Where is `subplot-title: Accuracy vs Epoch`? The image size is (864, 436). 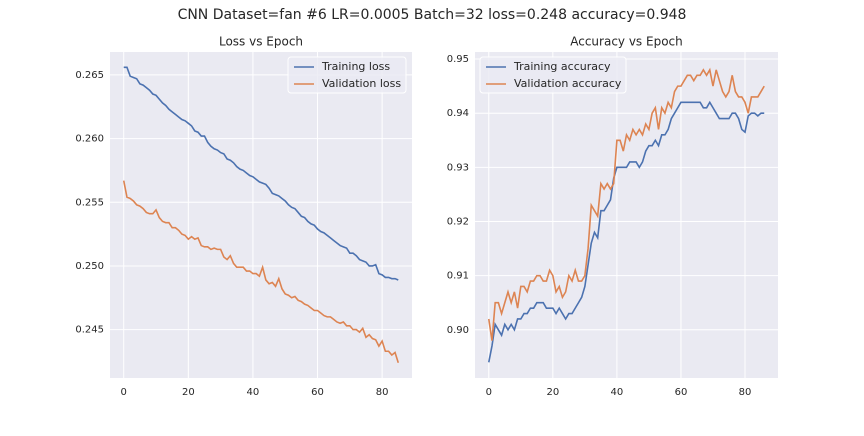 subplot-title: Accuracy vs Epoch is located at coordinates (626, 42).